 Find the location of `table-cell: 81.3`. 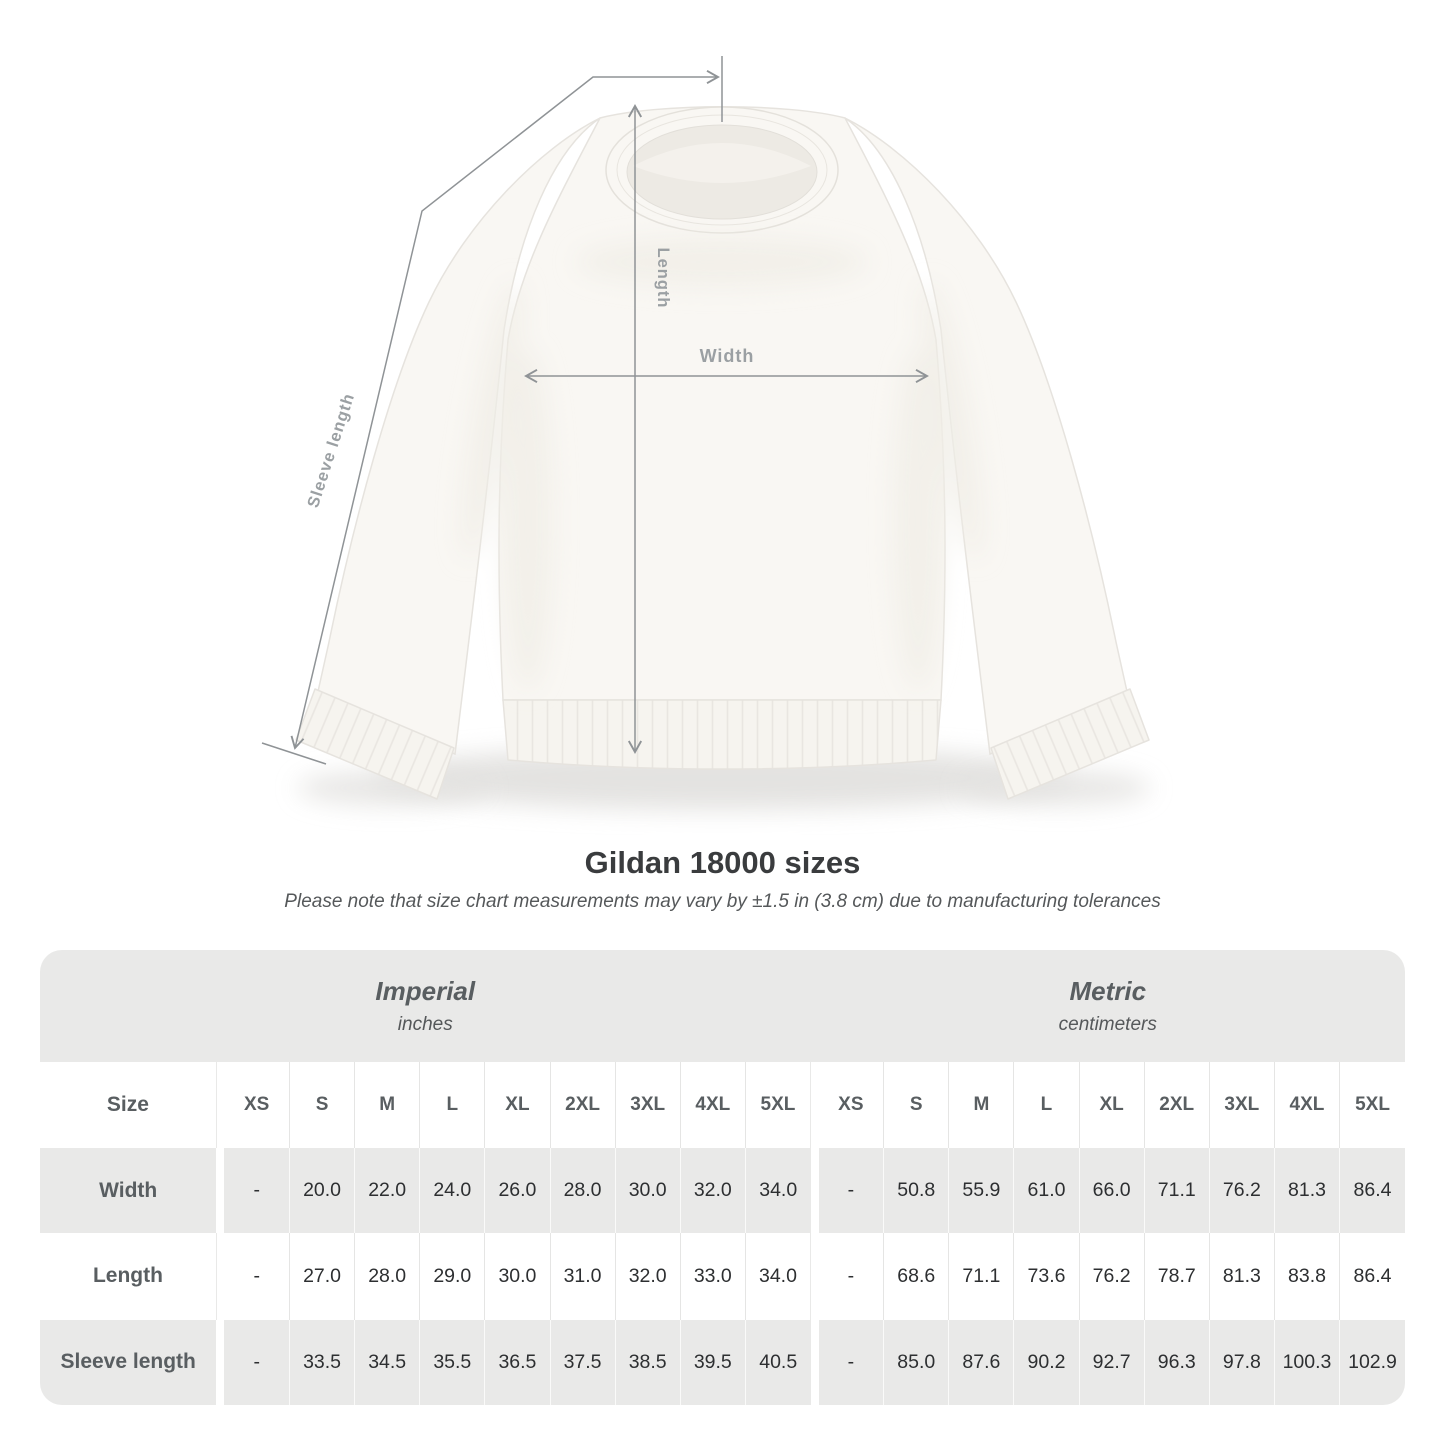

table-cell: 81.3 is located at coordinates (1241, 1276).